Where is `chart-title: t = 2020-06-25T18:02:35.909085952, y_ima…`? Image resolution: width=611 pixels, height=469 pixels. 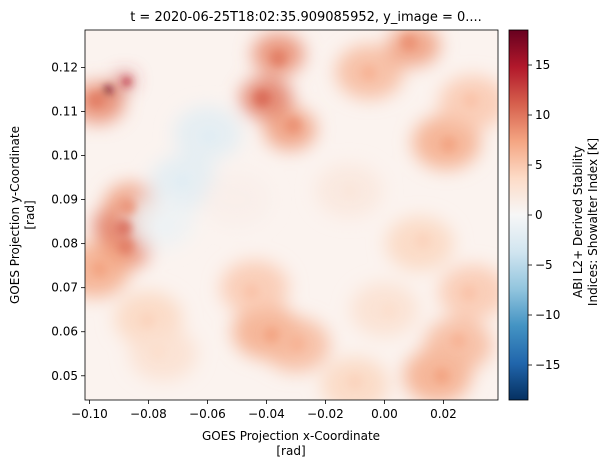
chart-title: t = 2020-06-25T18:02:35.909085952, y_ima… is located at coordinates (306, 17).